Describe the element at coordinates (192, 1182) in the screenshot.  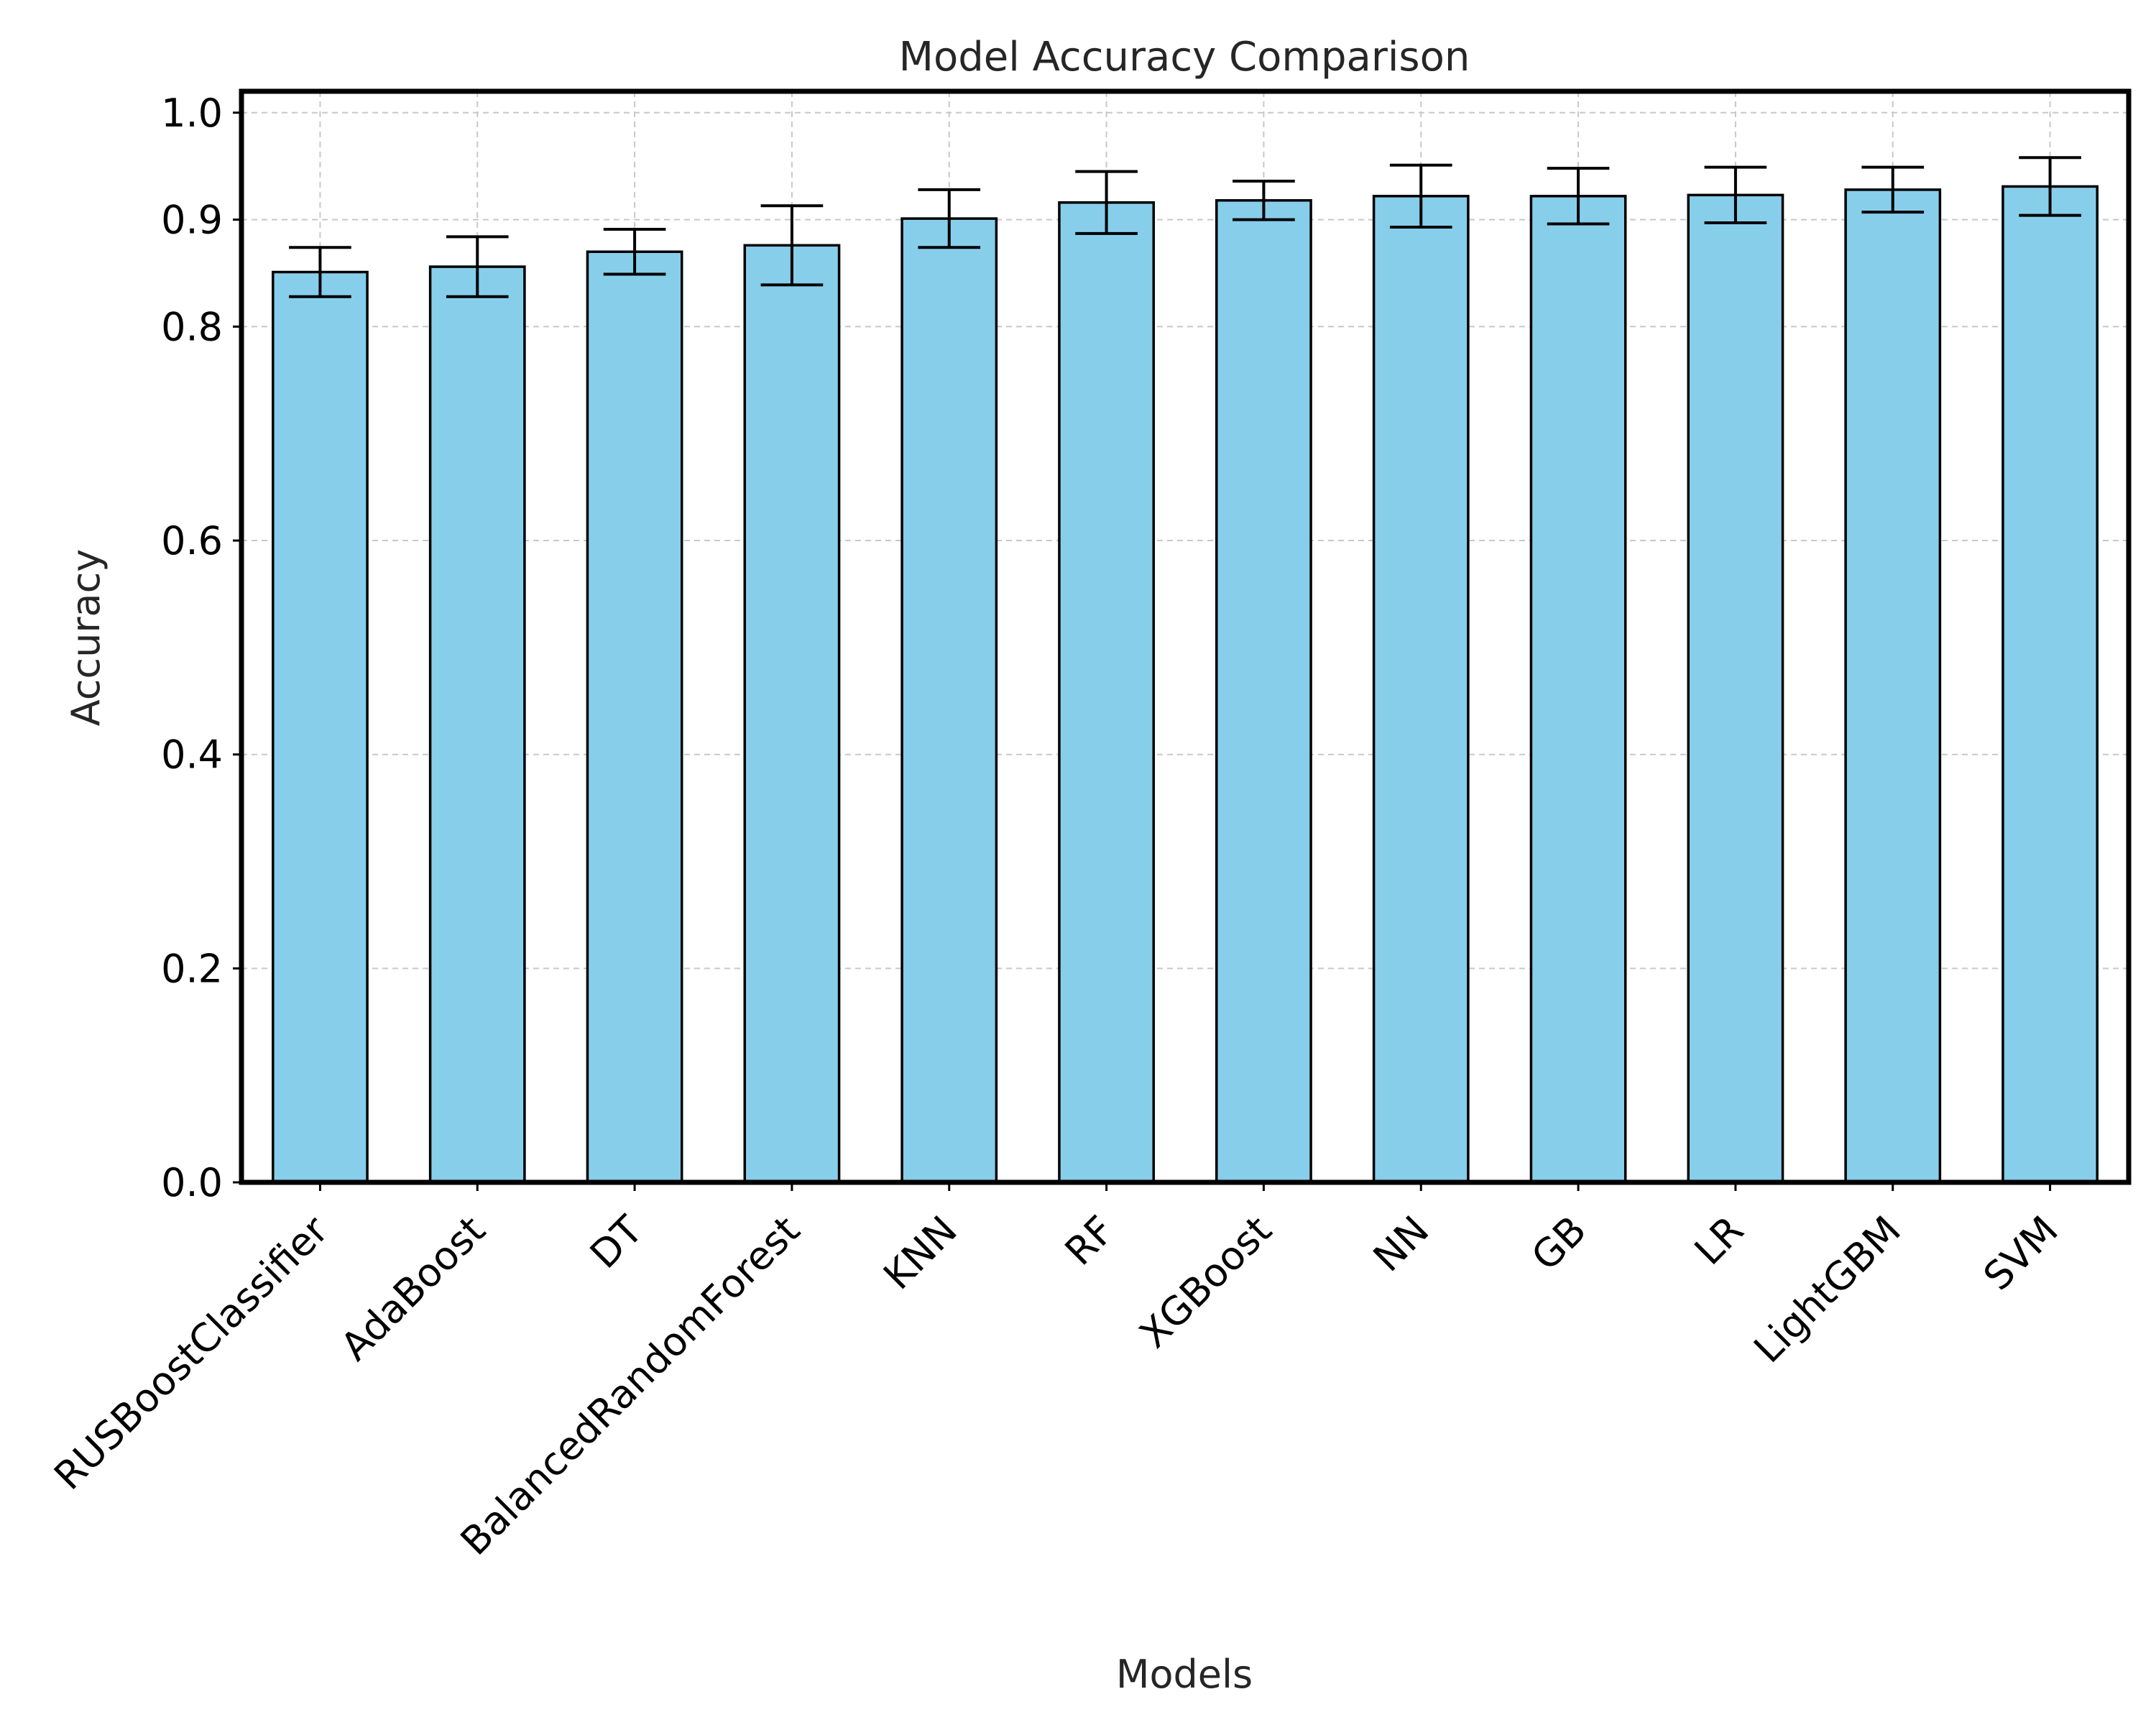
I see `y-tick-label: 0.0` at that location.